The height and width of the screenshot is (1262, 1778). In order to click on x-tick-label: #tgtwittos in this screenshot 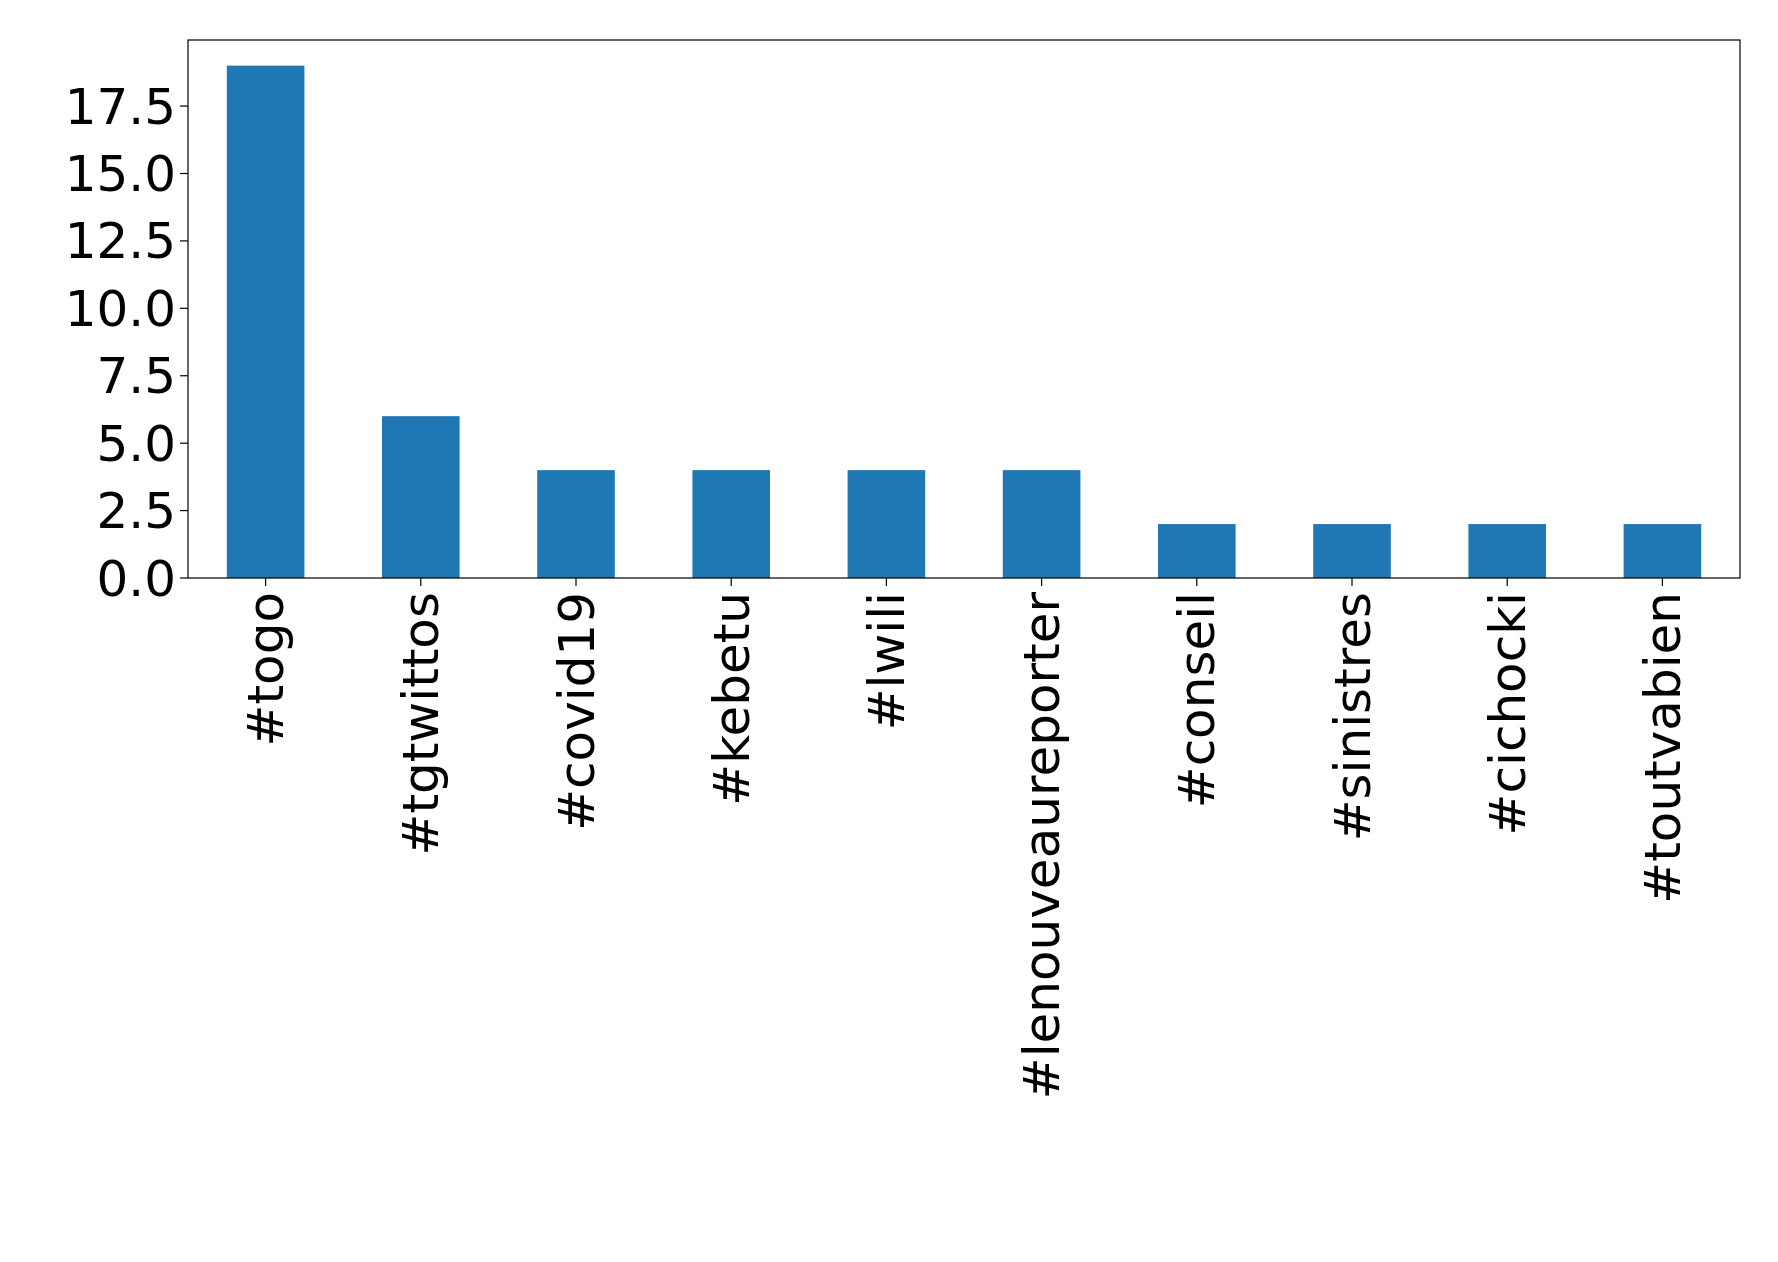, I will do `click(421, 724)`.